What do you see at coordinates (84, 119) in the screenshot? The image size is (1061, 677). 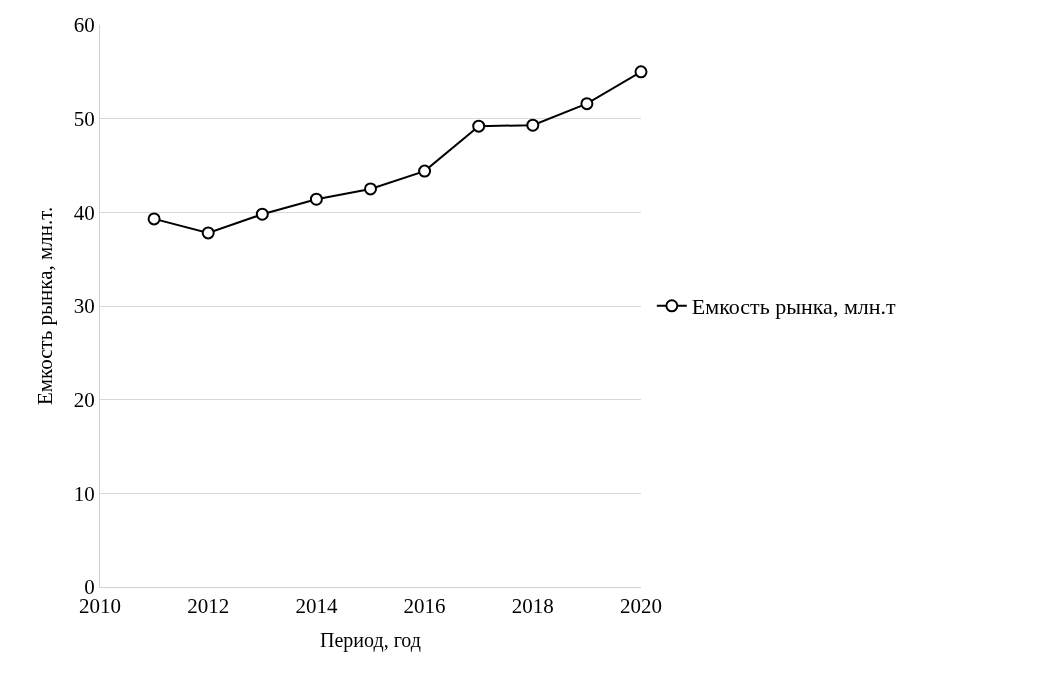 I see `y-tick-label: 50` at bounding box center [84, 119].